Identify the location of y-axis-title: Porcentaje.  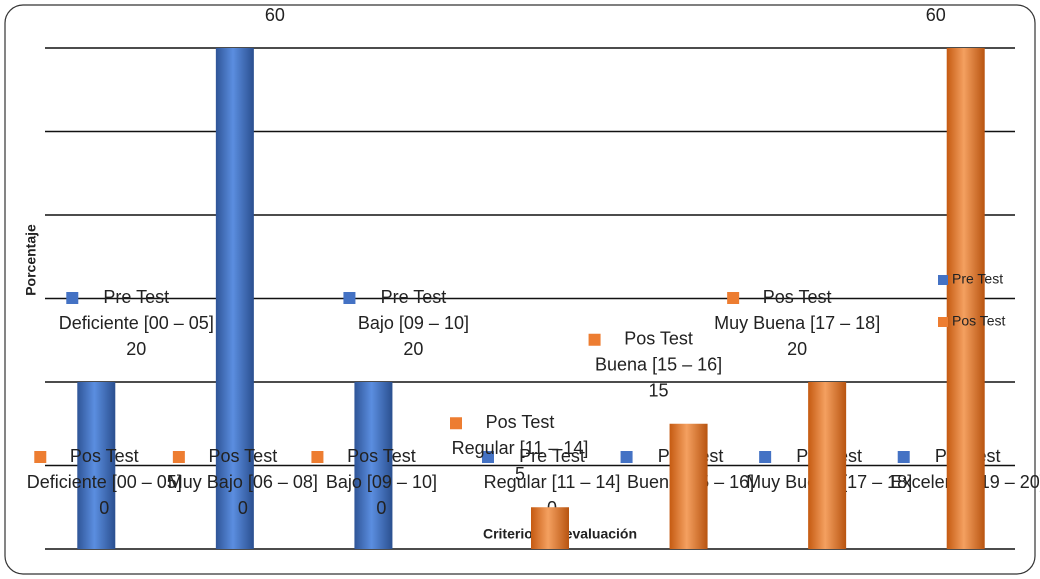
(31, 260).